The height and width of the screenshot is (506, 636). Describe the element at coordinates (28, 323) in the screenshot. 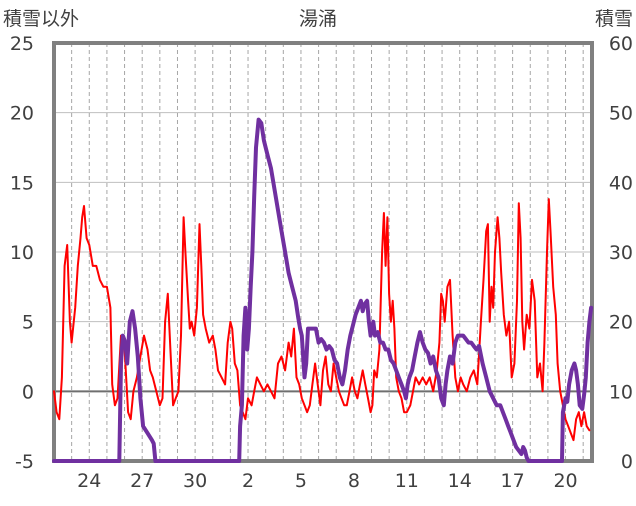

I see `left-ytick-label-2: 5` at that location.